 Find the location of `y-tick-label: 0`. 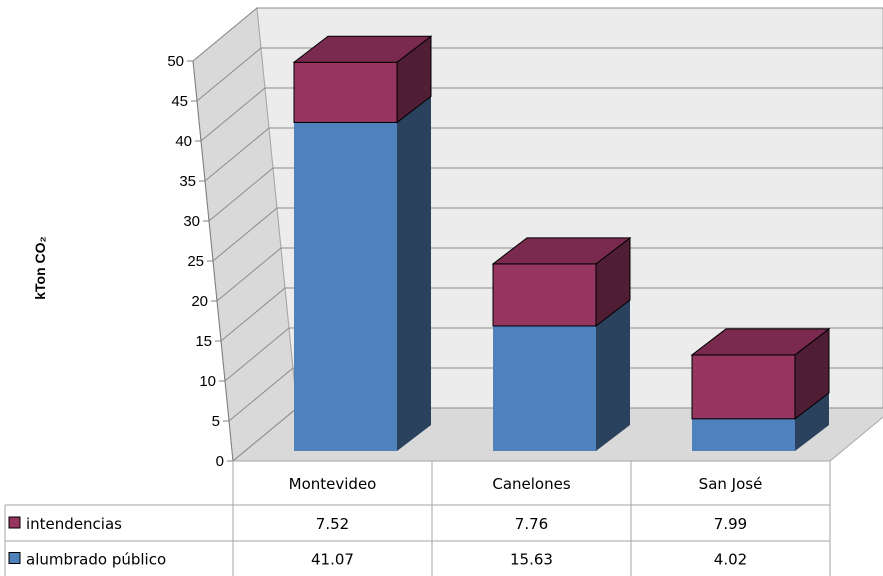

y-tick-label: 0 is located at coordinates (220, 461).